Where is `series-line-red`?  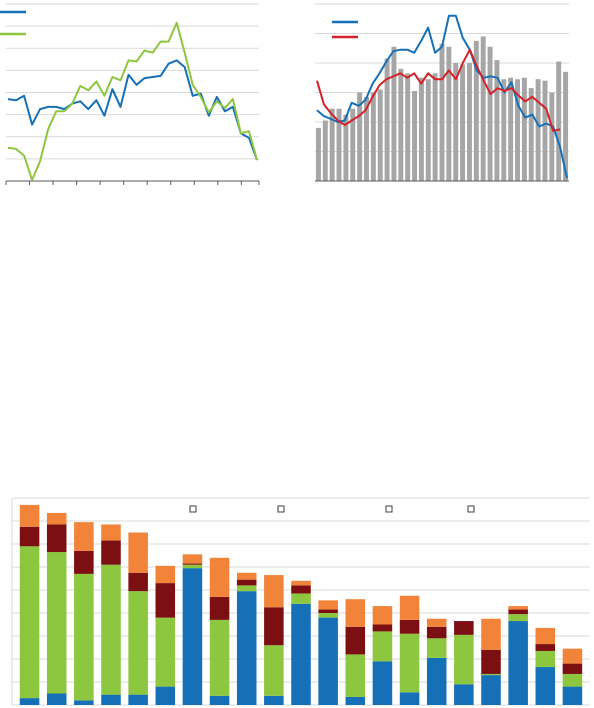
series-line-red is located at coordinates (438, 90).